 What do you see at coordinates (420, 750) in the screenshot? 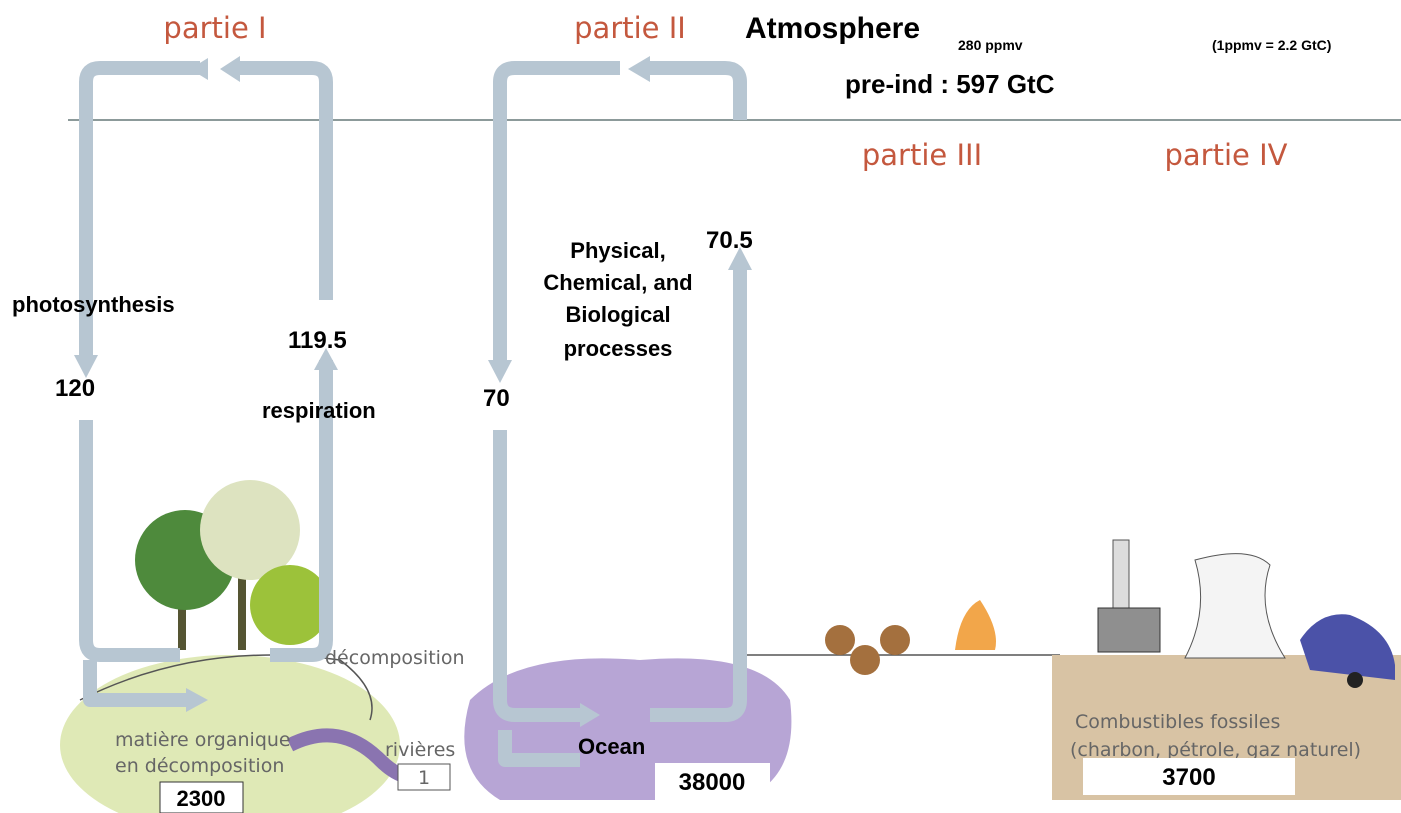
I see `rivers-label: rivières` at bounding box center [420, 750].